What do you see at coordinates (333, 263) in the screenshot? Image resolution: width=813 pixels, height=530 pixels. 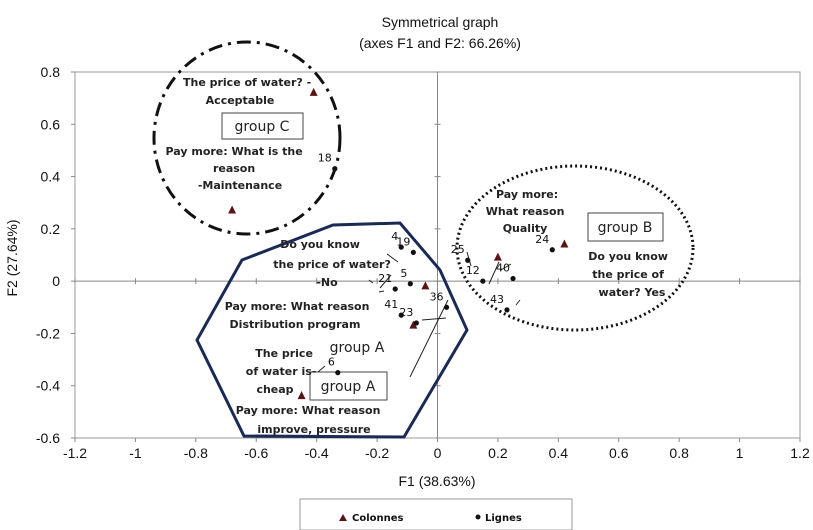 I see `annotation-know-price-no: Do you know the price of water? -No` at bounding box center [333, 263].